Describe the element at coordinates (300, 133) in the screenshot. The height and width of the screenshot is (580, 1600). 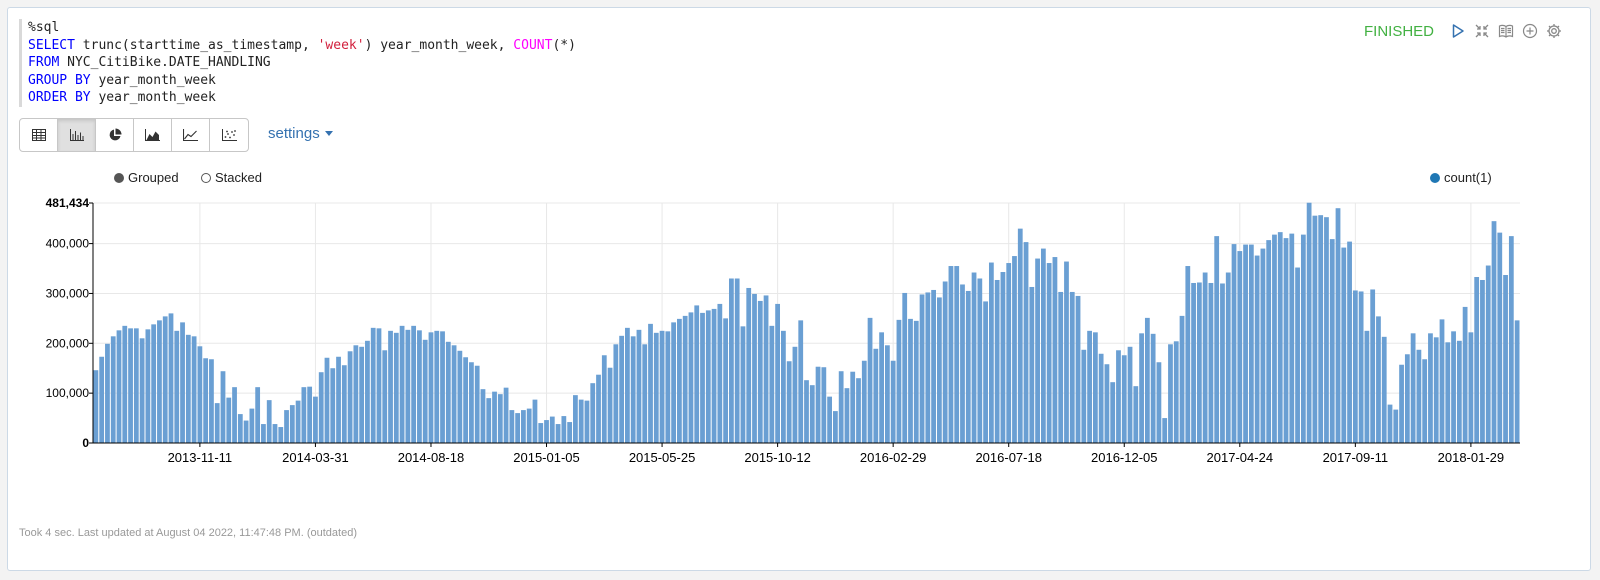
I see `settings-dropdown: settings` at that location.